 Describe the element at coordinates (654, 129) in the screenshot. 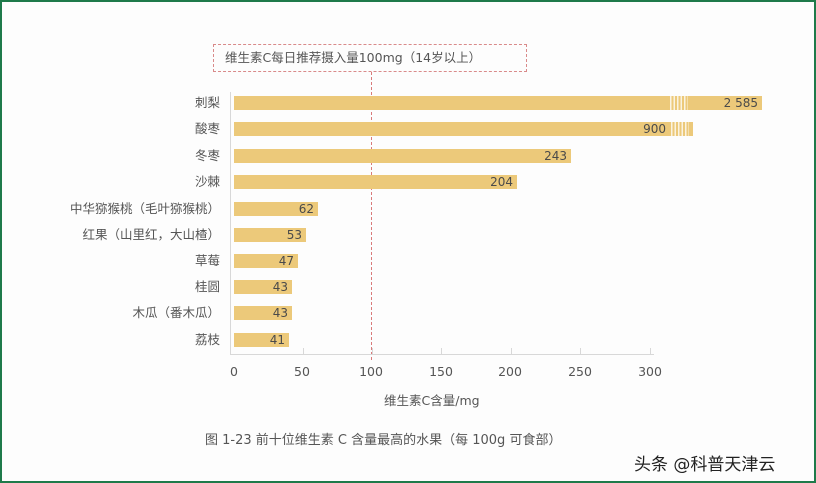

I see `value-label: 900` at that location.